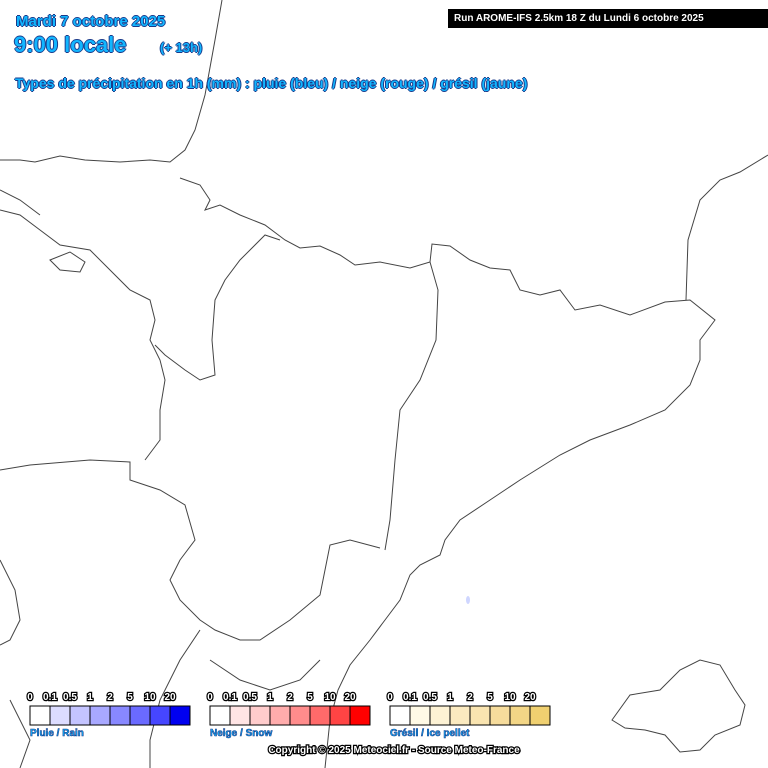 The height and width of the screenshot is (768, 768). I want to click on offset: (+ 13h), so click(181, 47).